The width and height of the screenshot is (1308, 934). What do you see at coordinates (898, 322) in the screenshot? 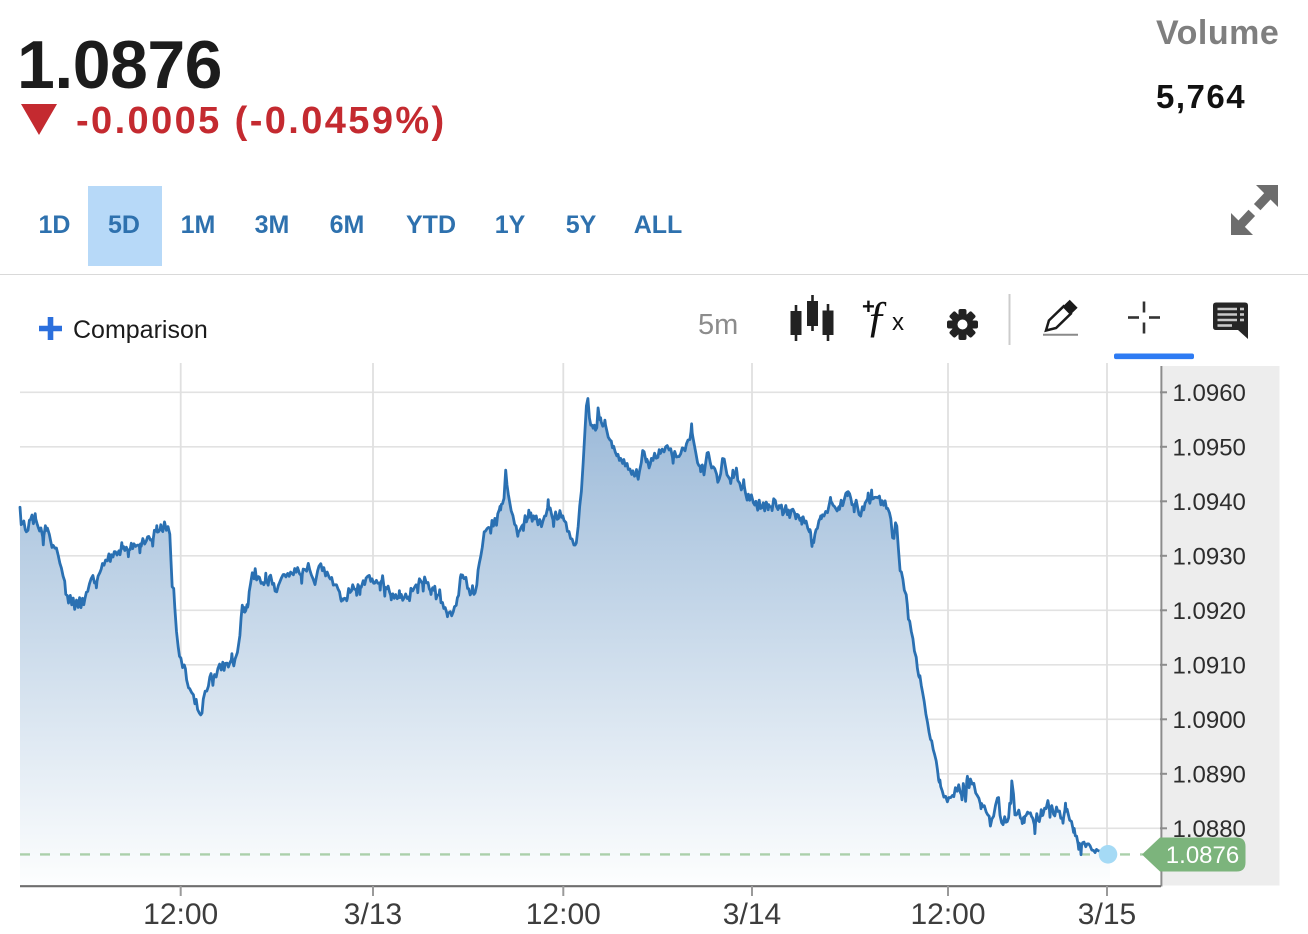
I see `svg-text: x` at bounding box center [898, 322].